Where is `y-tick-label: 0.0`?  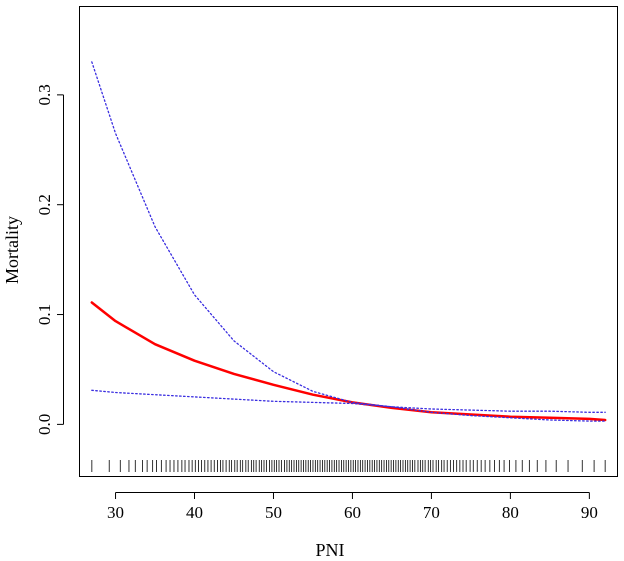 y-tick-label: 0.0 is located at coordinates (44, 424).